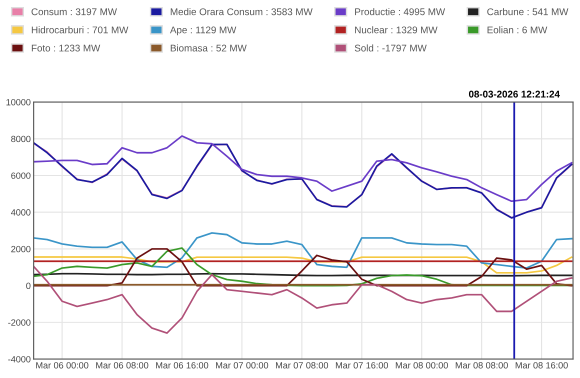 This screenshot has height=378, width=580. Describe the element at coordinates (19, 322) in the screenshot. I see `y-tick-label: -2000` at that location.